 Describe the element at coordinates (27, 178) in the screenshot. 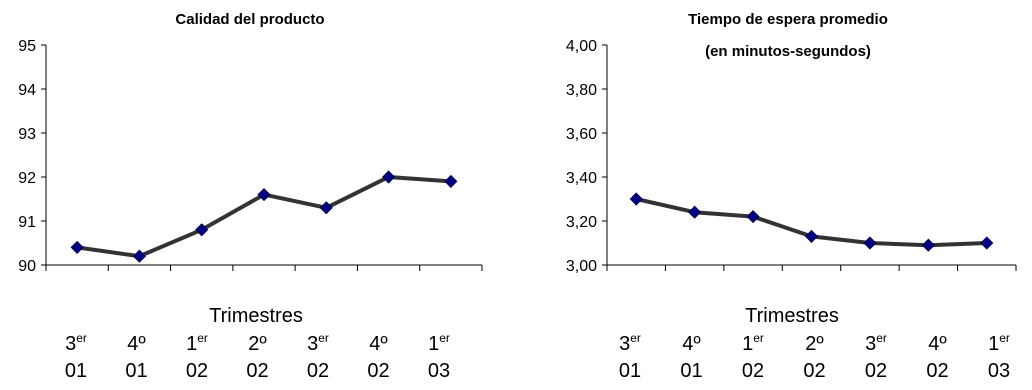

I see `y-tick-label: 92` at that location.